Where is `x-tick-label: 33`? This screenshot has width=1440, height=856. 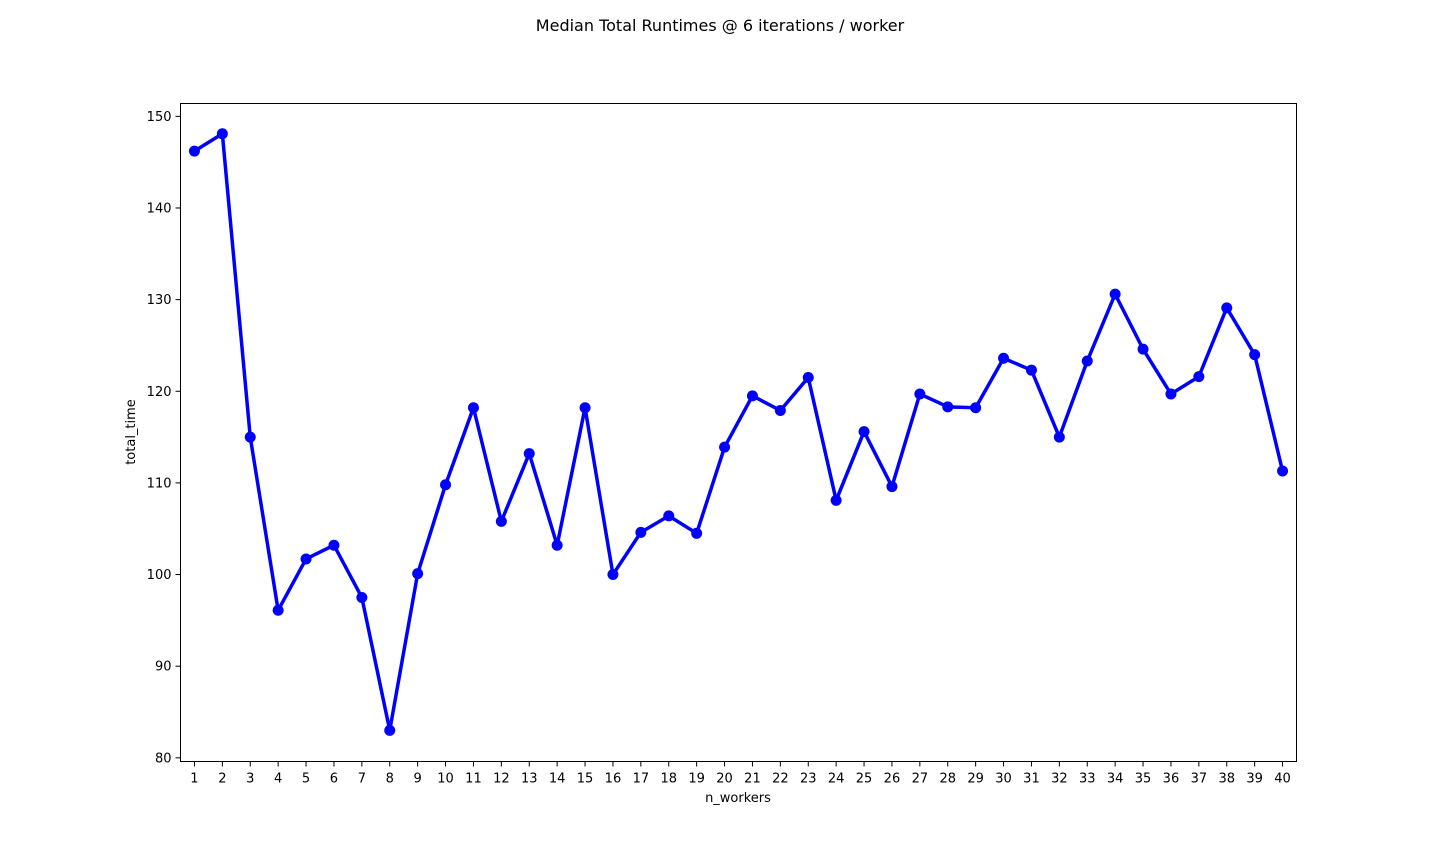
x-tick-label: 33 is located at coordinates (1087, 779).